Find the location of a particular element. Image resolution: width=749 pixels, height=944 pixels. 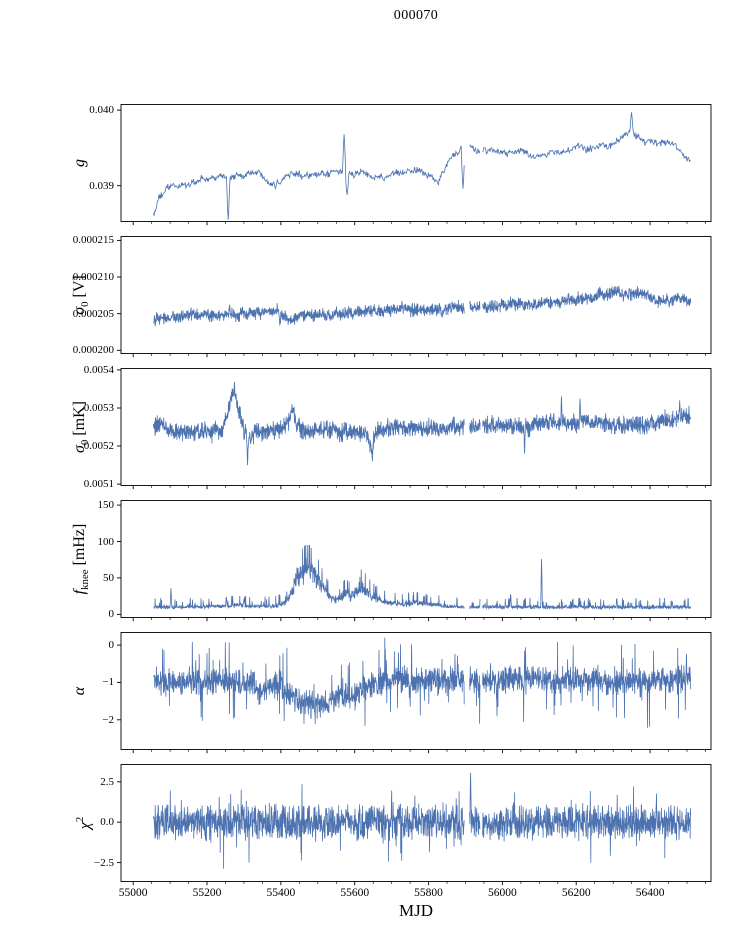

x-tick-label: 55000 is located at coordinates (133, 893).